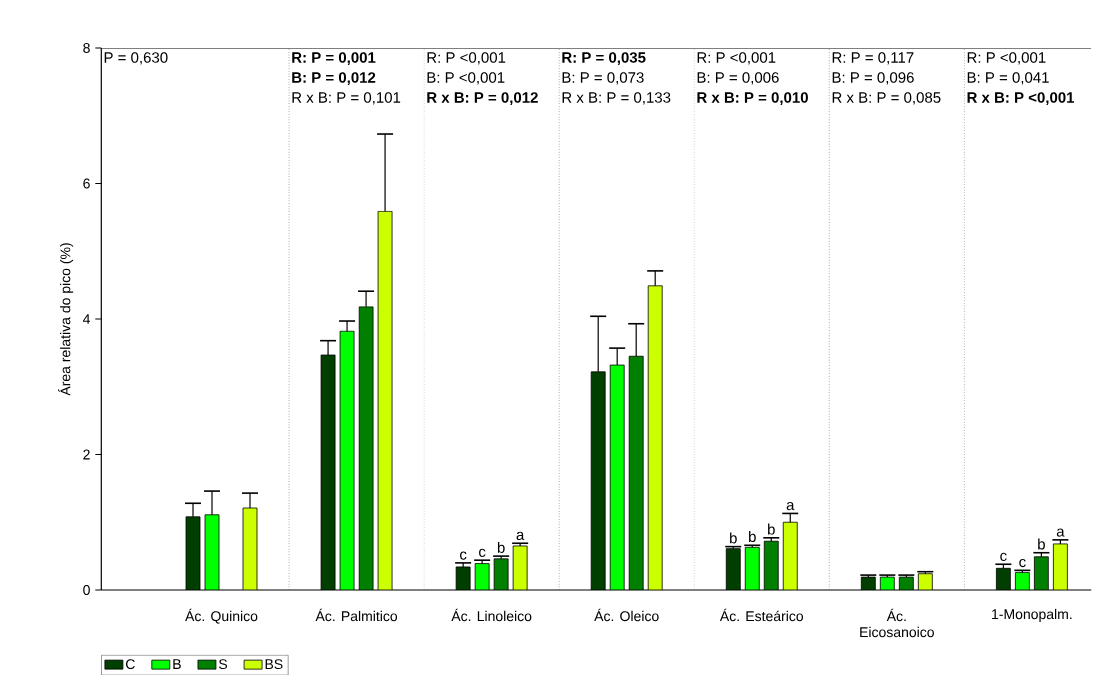 This screenshot has height=675, width=1097. I want to click on y-axis-title: Área relativa do pico (%), so click(66, 319).